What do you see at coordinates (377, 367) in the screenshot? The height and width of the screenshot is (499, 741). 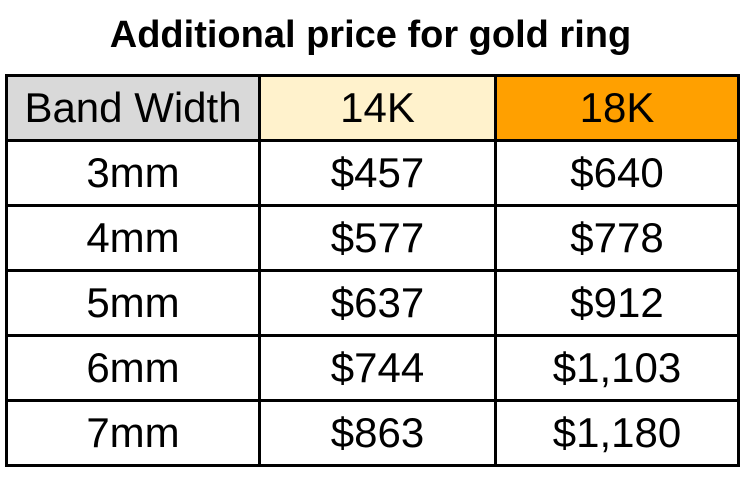 I see `price-14k-cell: $744` at bounding box center [377, 367].